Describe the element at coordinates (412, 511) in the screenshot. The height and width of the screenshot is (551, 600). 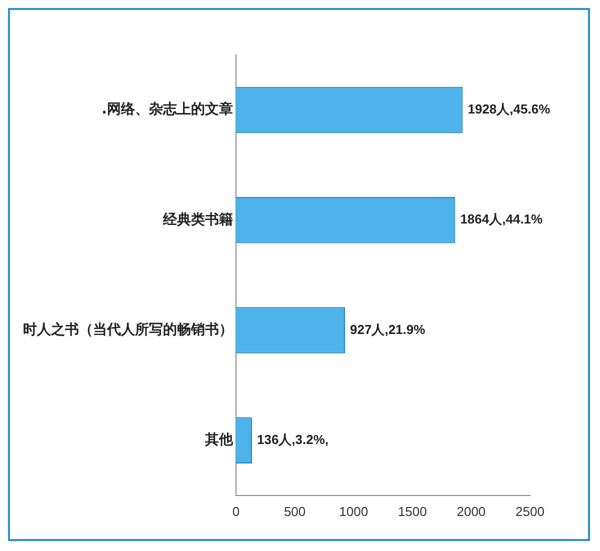
I see `x-tick-label: 1500` at that location.